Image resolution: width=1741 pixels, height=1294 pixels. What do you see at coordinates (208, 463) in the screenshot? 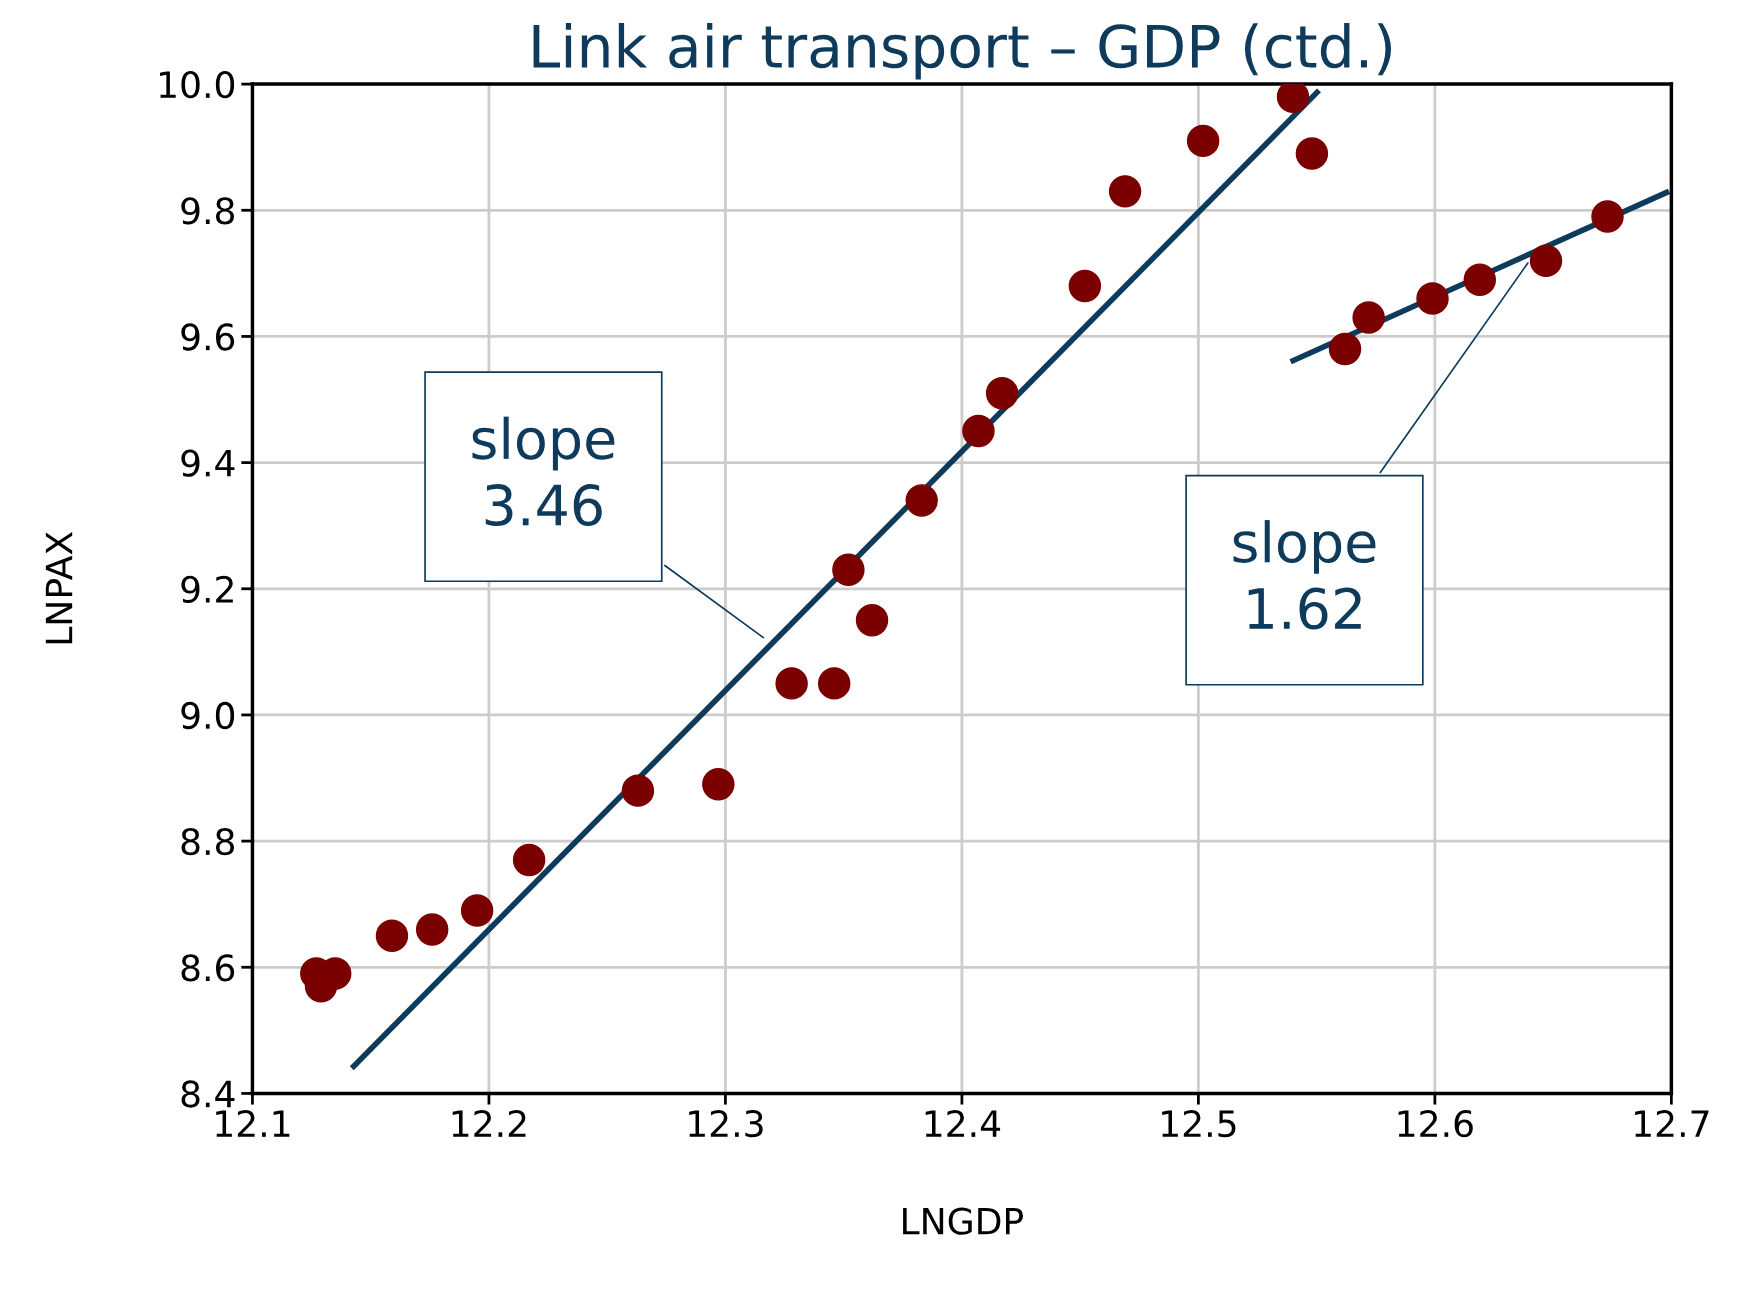
I see `y-tick-label: 9.4` at bounding box center [208, 463].